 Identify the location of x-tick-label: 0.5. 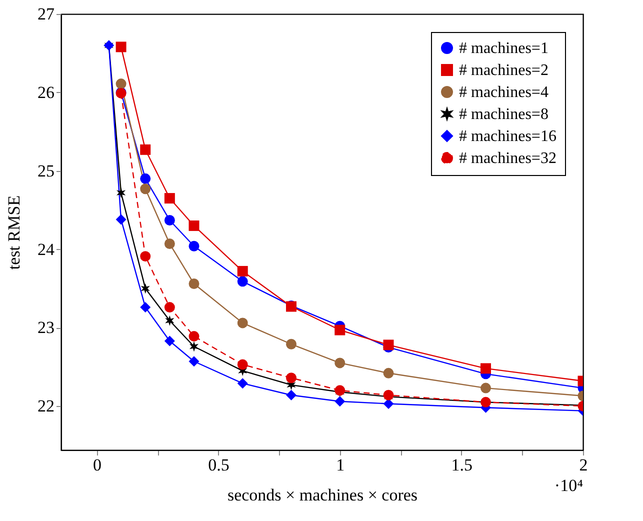
(219, 465).